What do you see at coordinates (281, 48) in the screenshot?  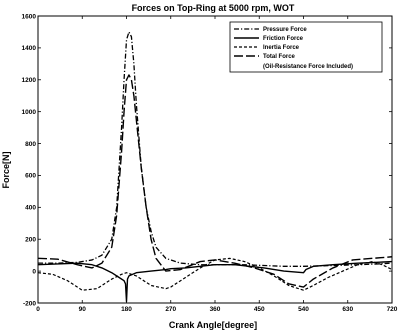 I see `legend-label-3: Inertia Force` at bounding box center [281, 48].